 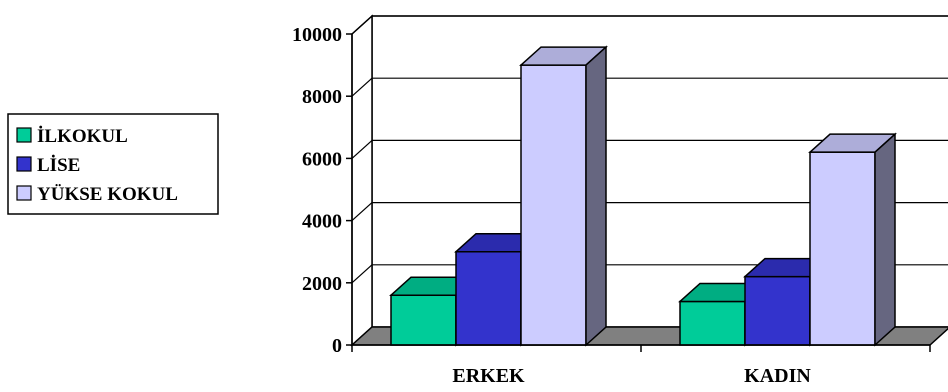 I want to click on y-tick-label: 0, so click(x=337, y=346).